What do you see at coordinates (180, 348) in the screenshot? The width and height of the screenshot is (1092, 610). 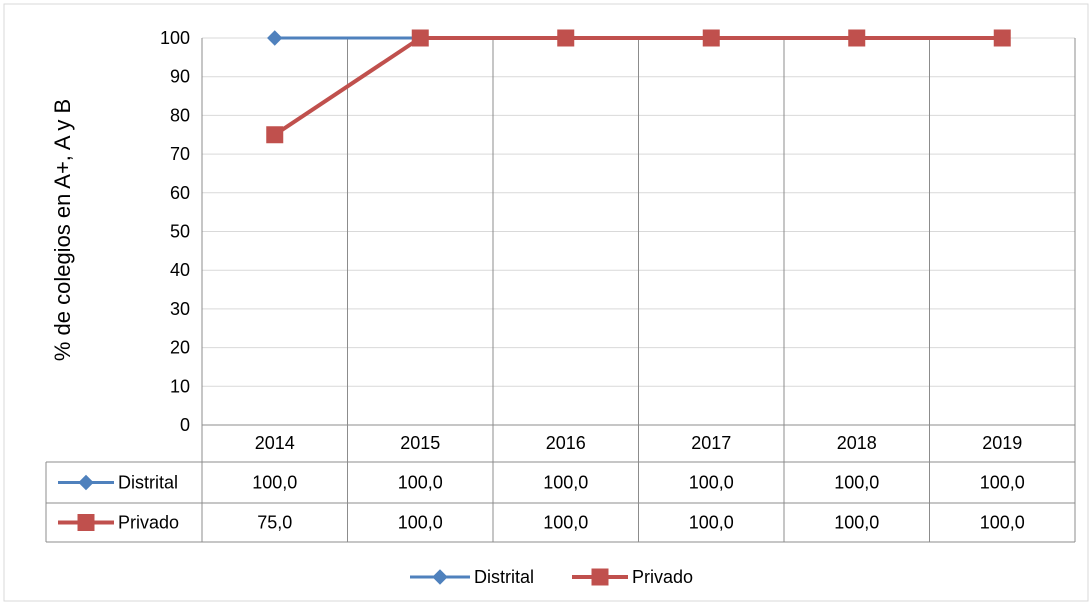 I see `y-tick-label: 20` at bounding box center [180, 348].